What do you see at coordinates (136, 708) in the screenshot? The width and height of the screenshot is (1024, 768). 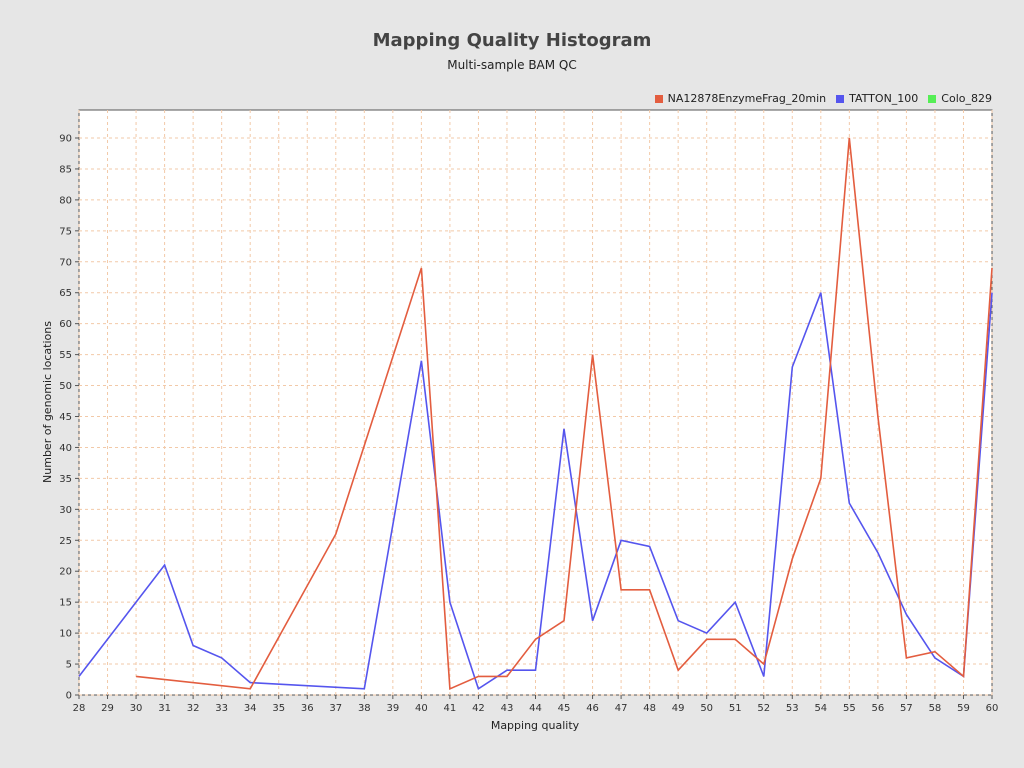 I see `x-tick-label: 30` at bounding box center [136, 708].